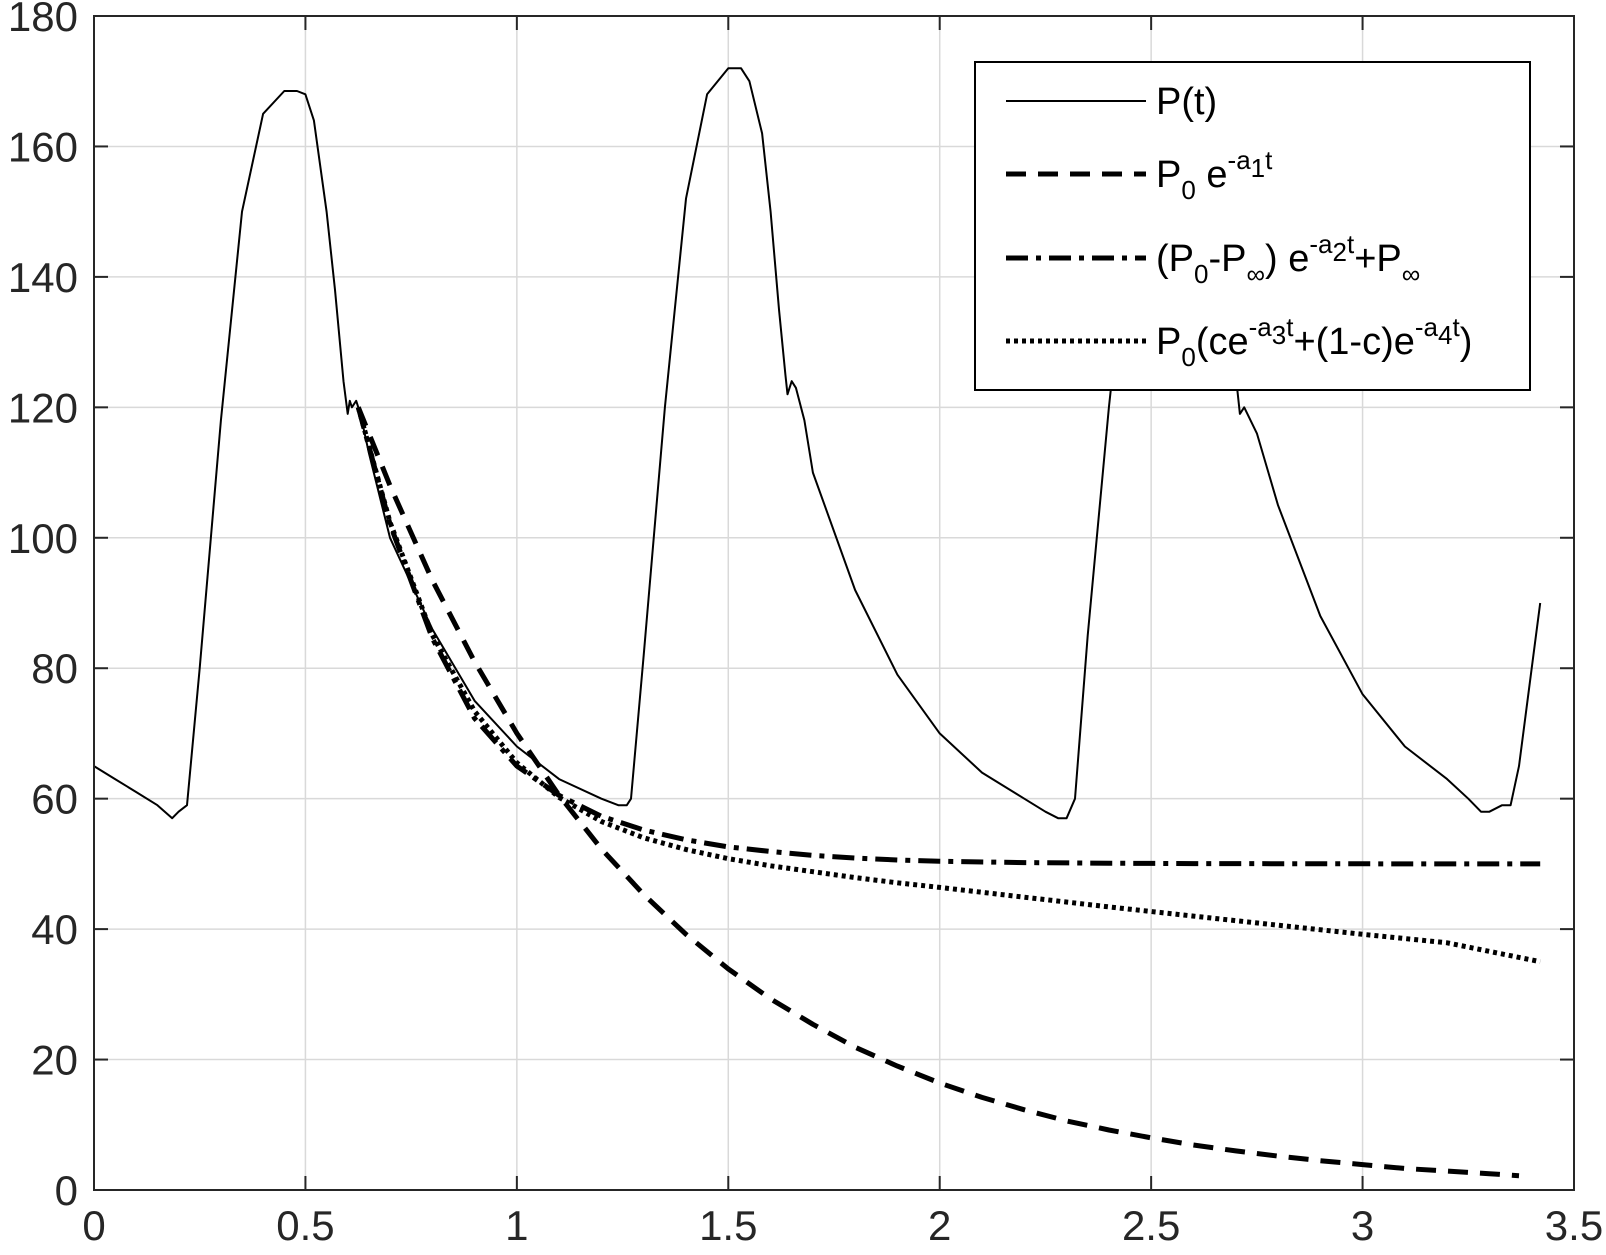  I want to click on y-tick-label-8: 160, so click(43, 146).